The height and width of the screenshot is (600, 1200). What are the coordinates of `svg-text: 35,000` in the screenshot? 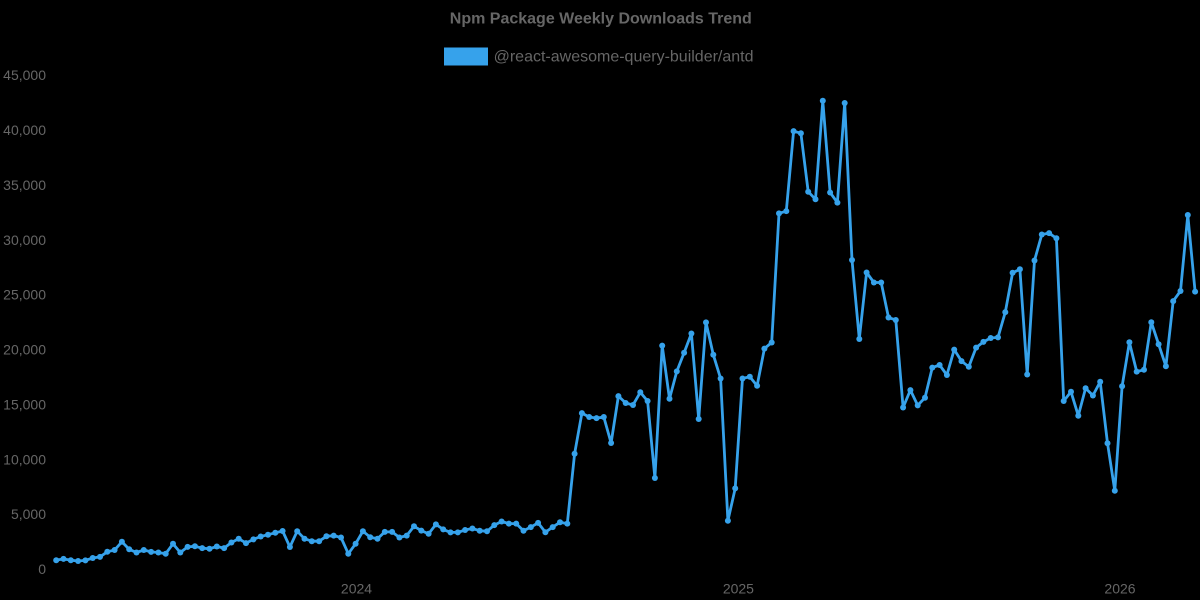 It's located at (24, 185).